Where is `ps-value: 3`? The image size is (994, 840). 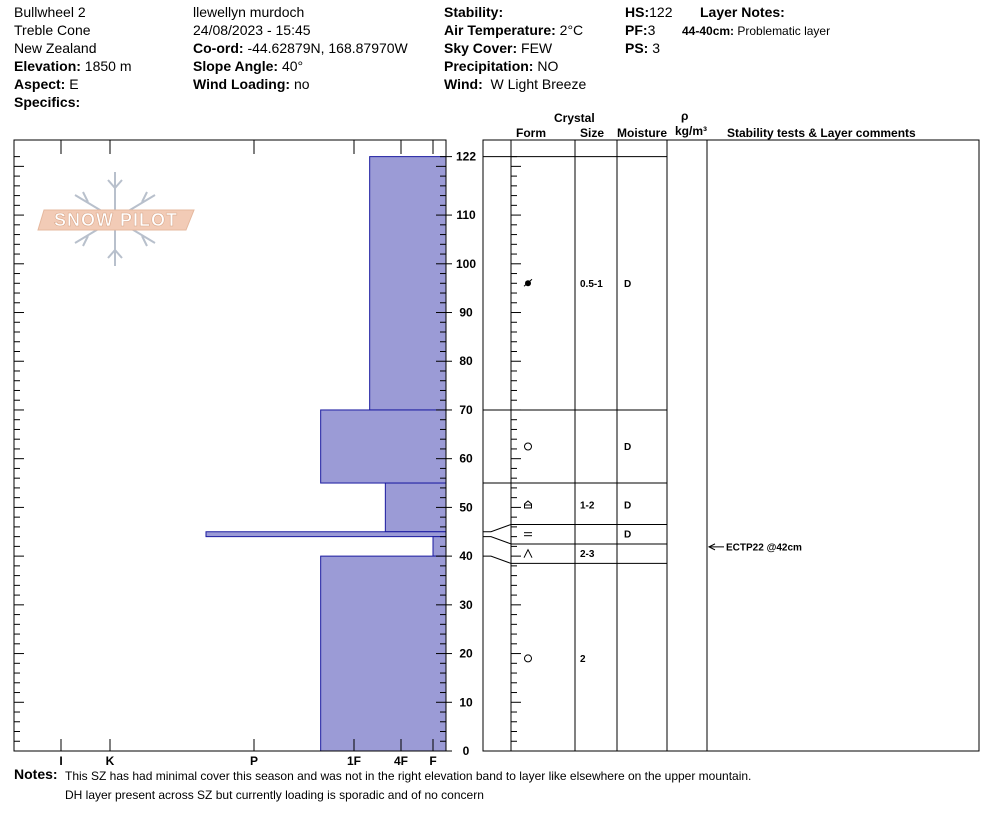 ps-value: 3 is located at coordinates (656, 48).